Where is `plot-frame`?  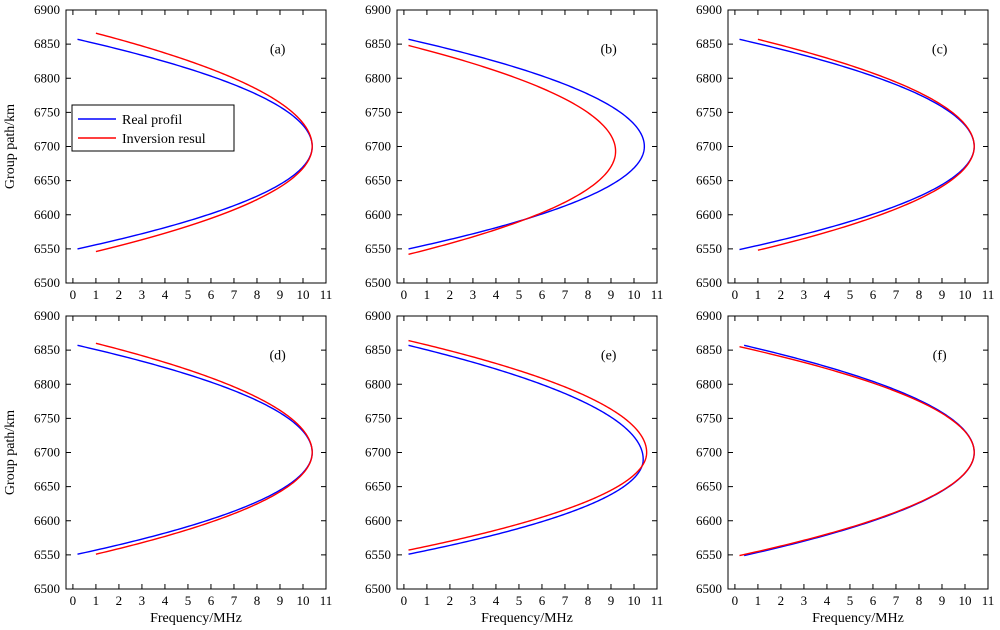 plot-frame is located at coordinates (858, 146).